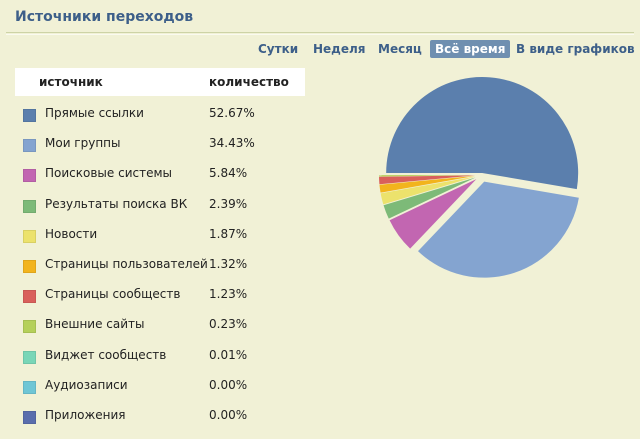 This screenshot has width=640, height=439. What do you see at coordinates (228, 324) in the screenshot?
I see `source-value: 0.23%` at bounding box center [228, 324].